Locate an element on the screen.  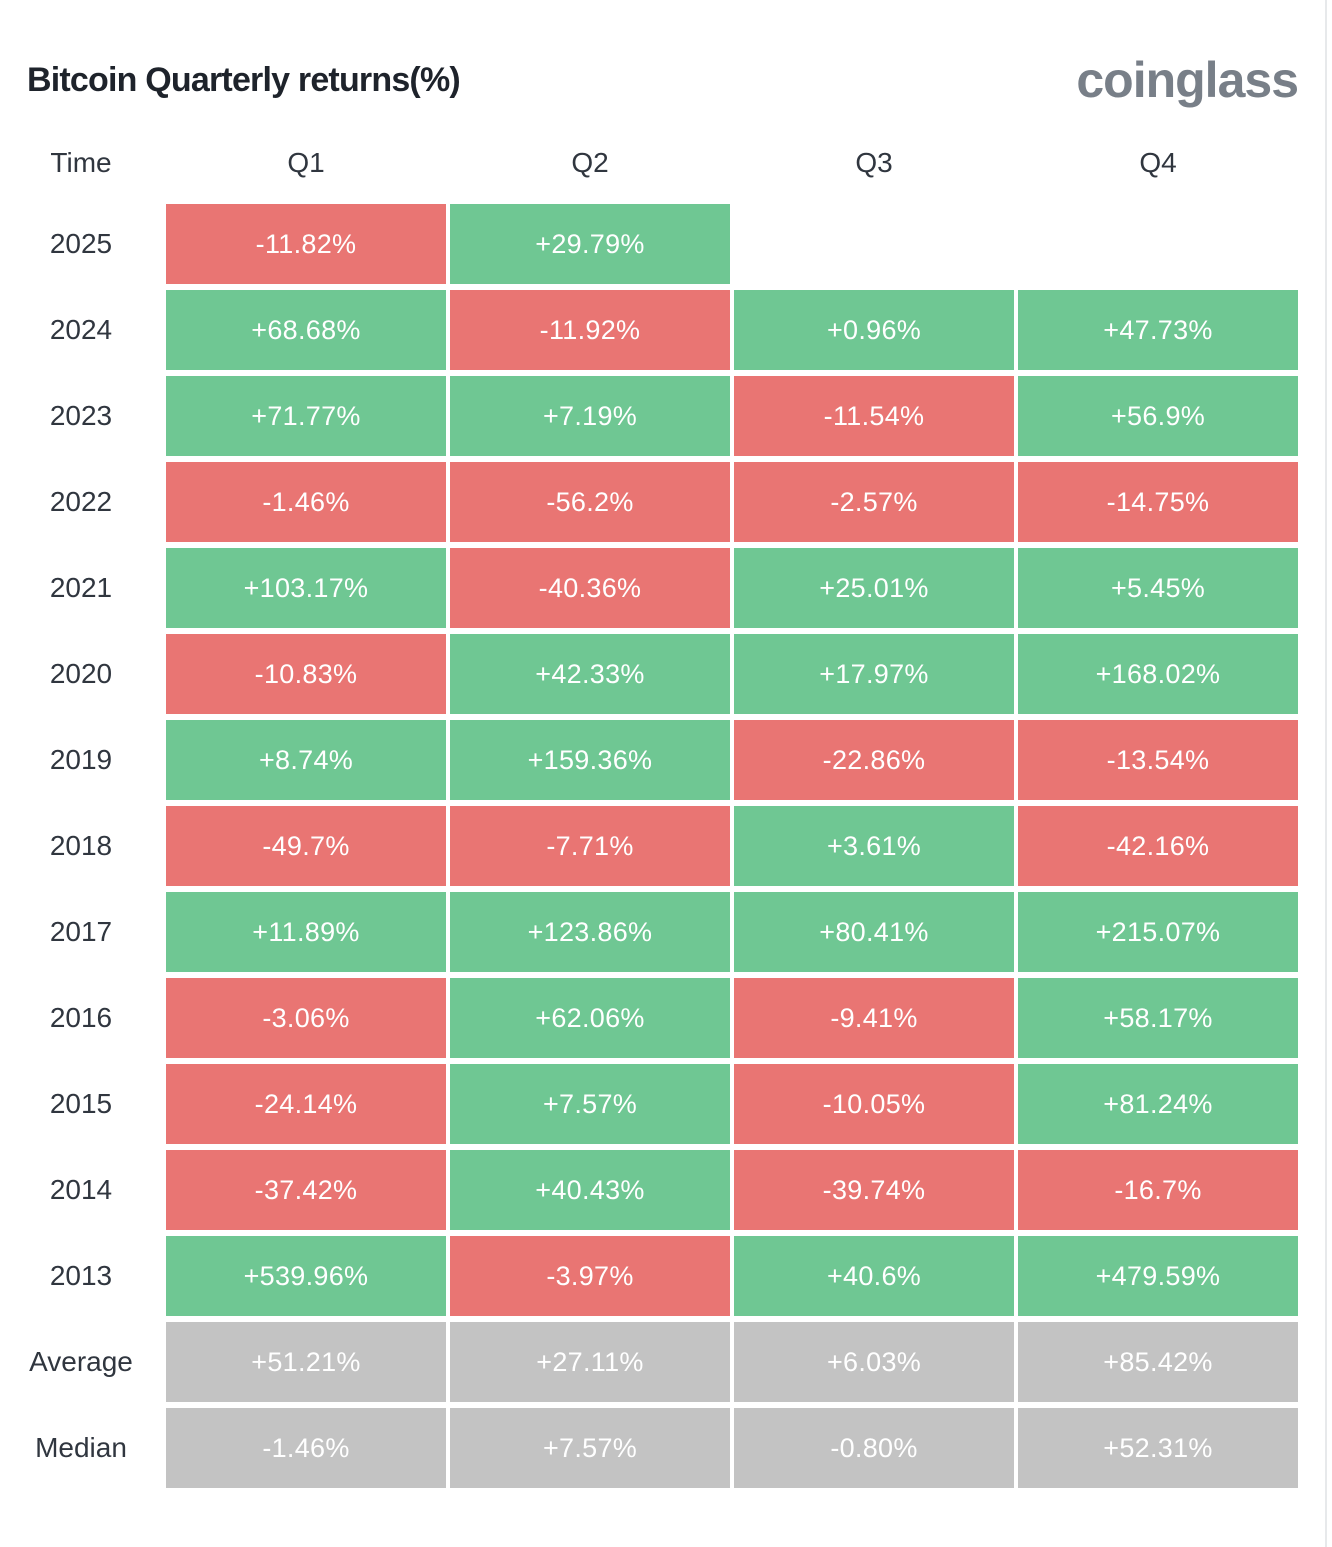
time-column-header: Time is located at coordinates (81, 162).